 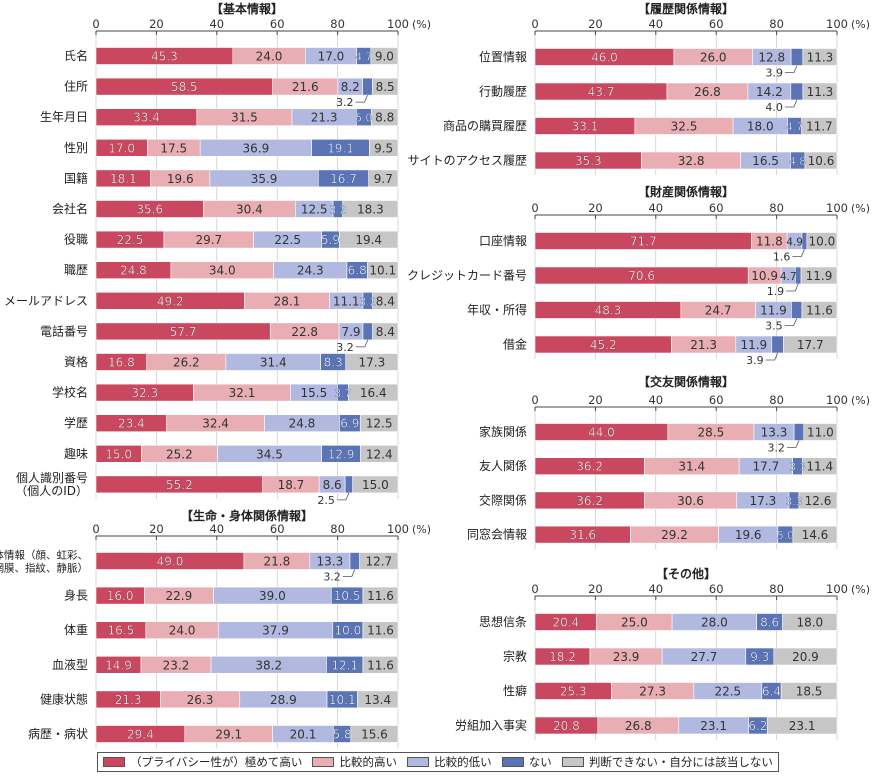 What do you see at coordinates (131, 424) in the screenshot?
I see `data-label: 23.4` at bounding box center [131, 424].